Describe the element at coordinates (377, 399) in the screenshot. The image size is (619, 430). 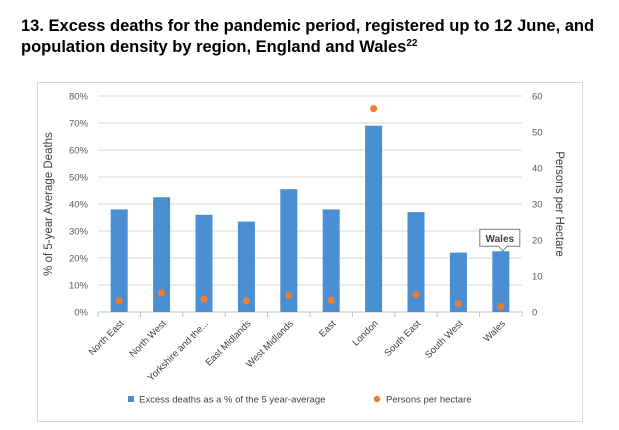
I see `legend-swatch-dot` at that location.